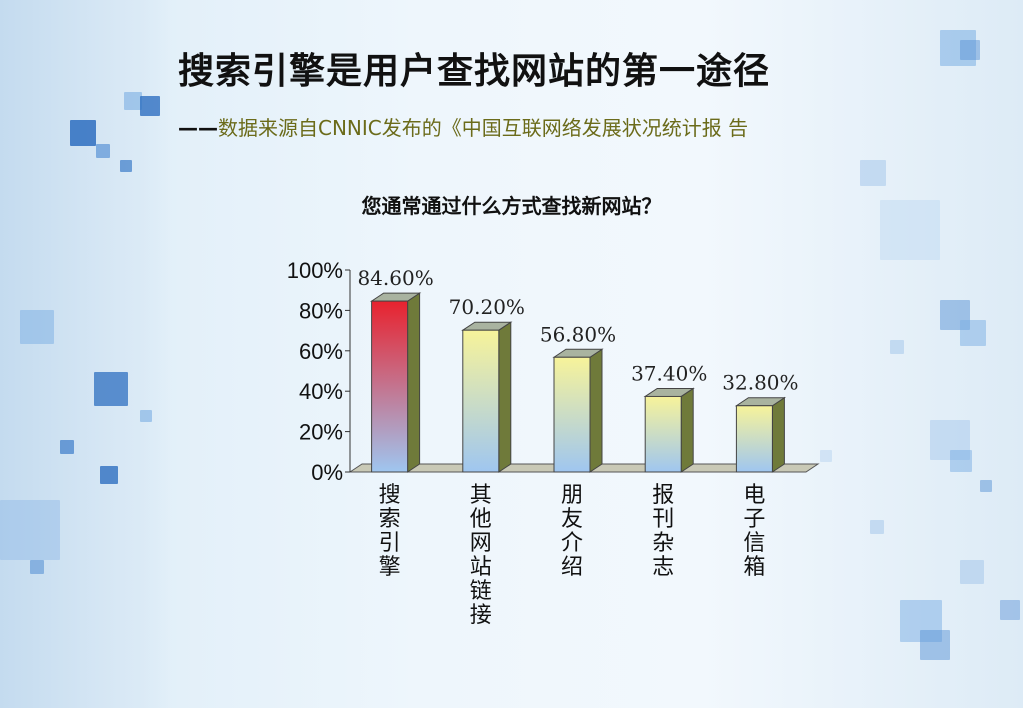 The height and width of the screenshot is (708, 1023). I want to click on slide-title: 搜索引擎是用户查找网站的第一途径, so click(474, 71).